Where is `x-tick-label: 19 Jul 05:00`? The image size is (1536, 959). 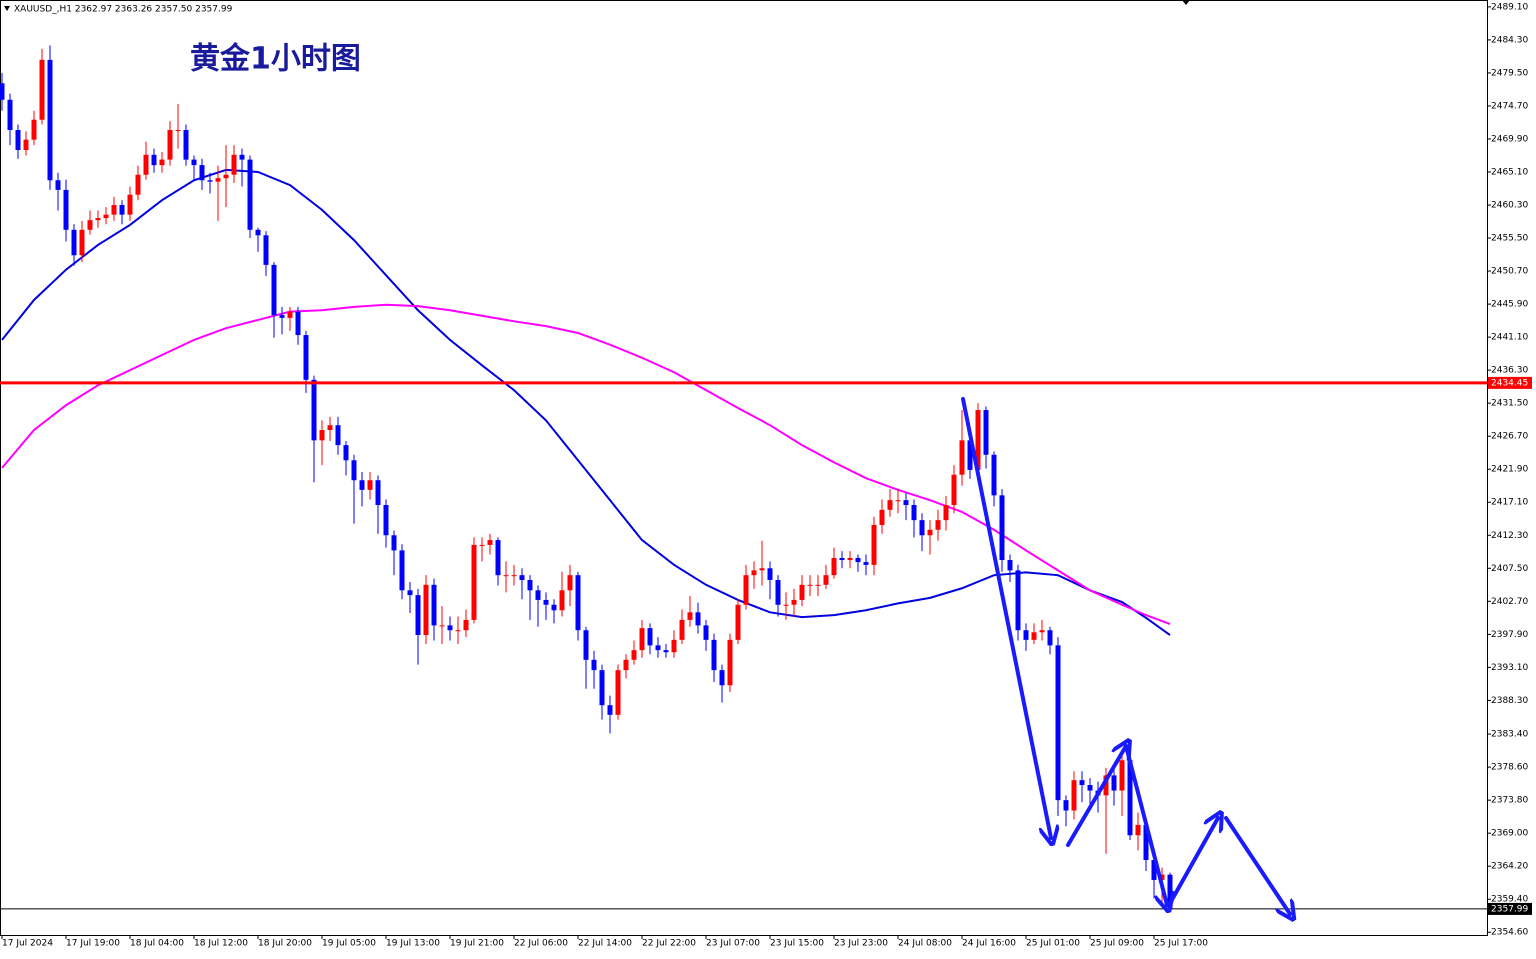
x-tick-label: 19 Jul 05:00 is located at coordinates (349, 944).